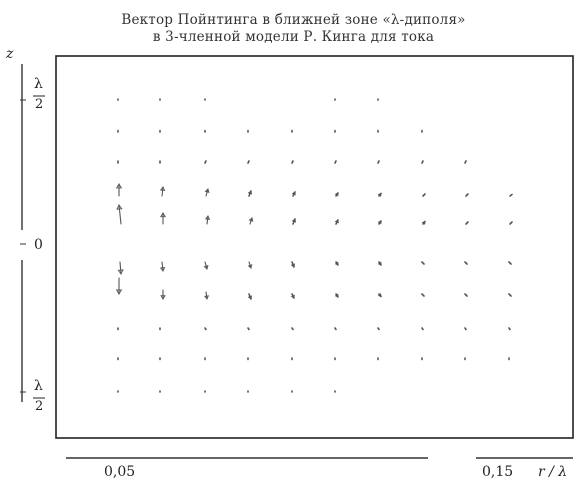 This screenshot has width=587, height=496. I want to click on z-top-label-denominator: 2, so click(39, 104).